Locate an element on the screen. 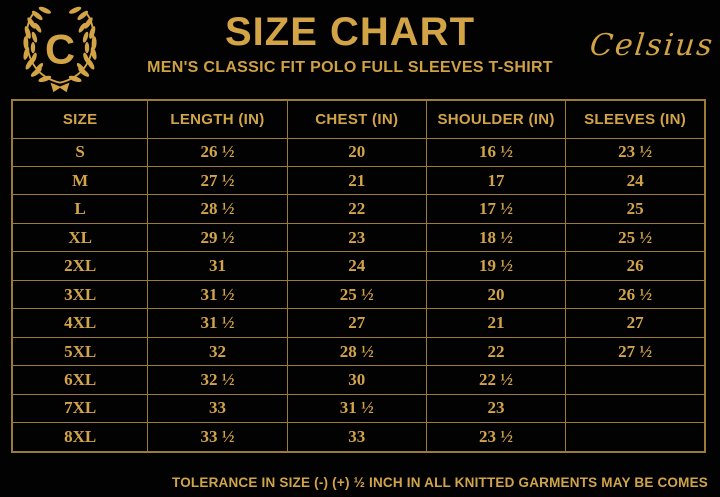  sleeves-cell: 26 ½ is located at coordinates (635, 294).